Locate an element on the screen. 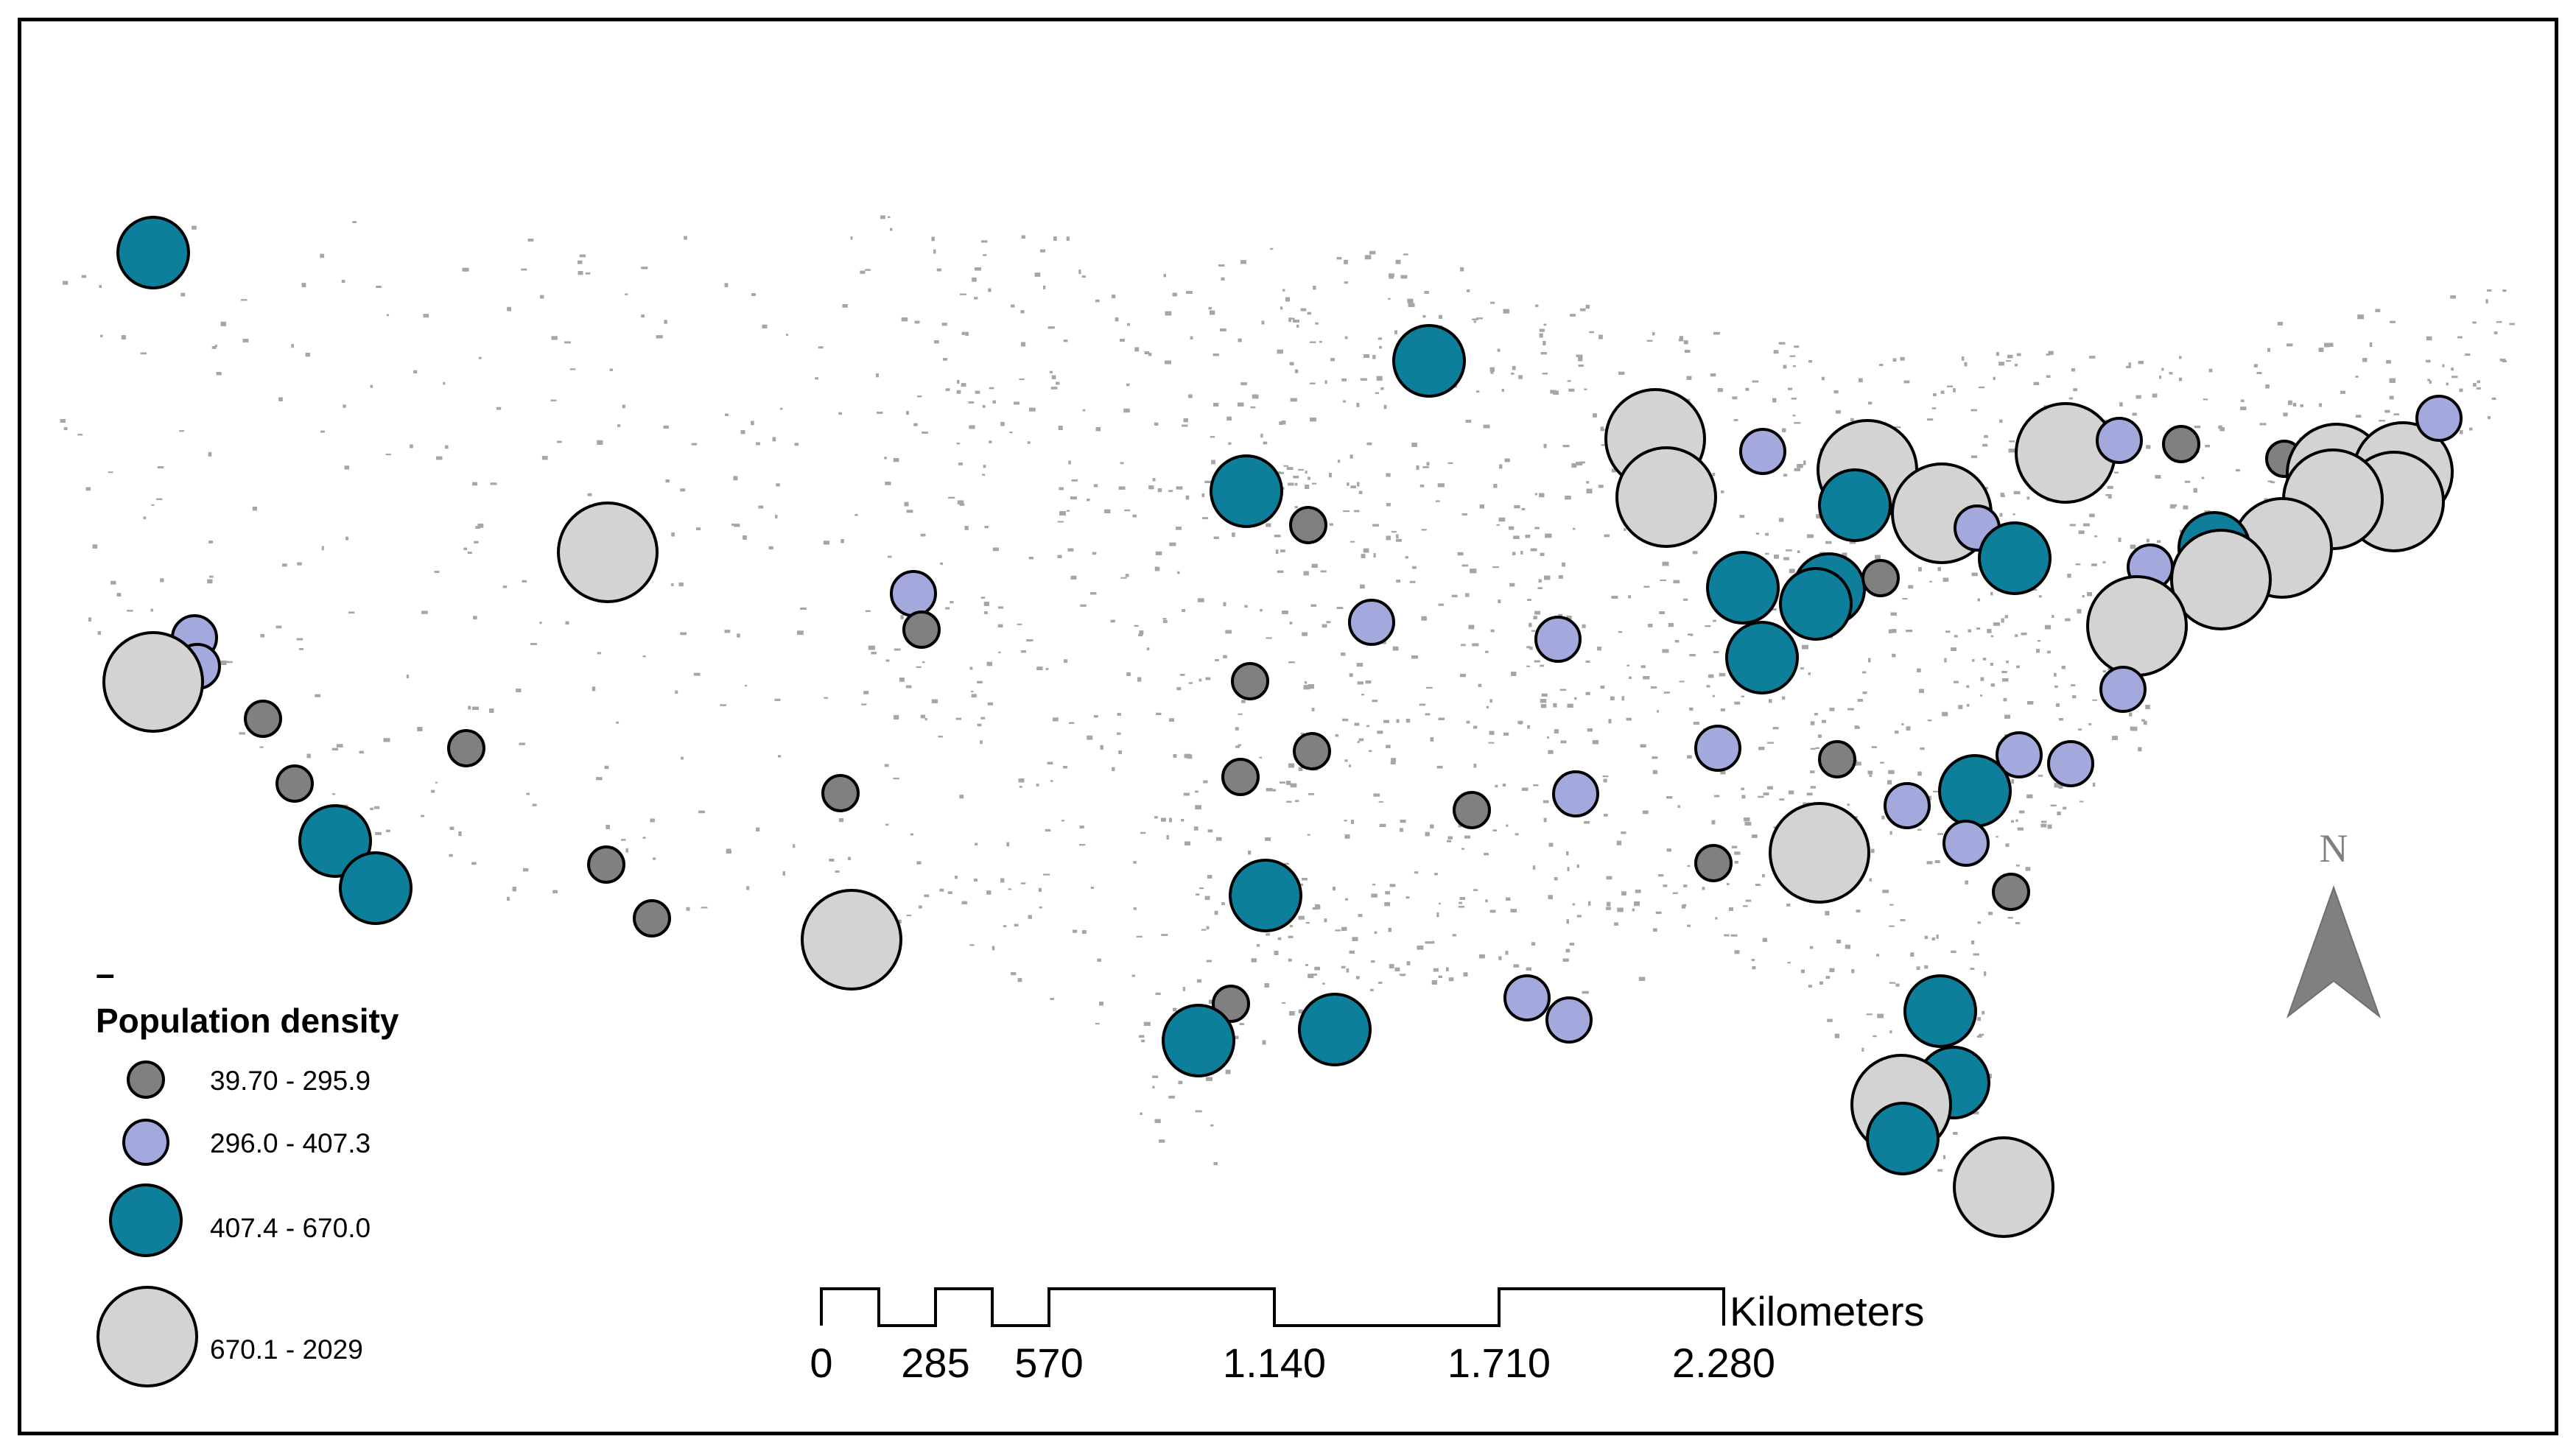 The width and height of the screenshot is (2576, 1453). scale-tick-0: 0 is located at coordinates (821, 1363).